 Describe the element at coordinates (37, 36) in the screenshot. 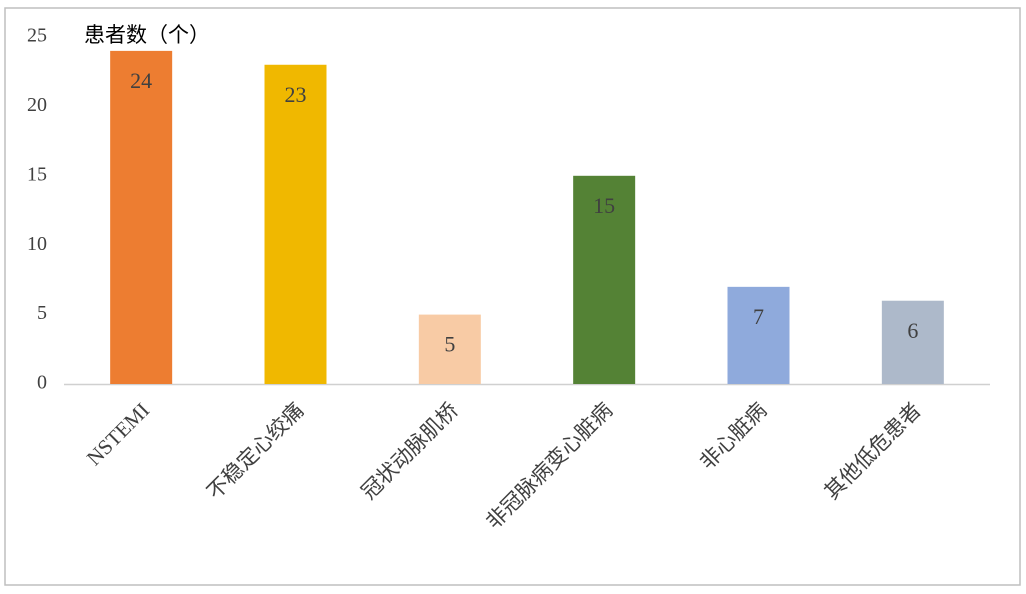

I see `y-tick-label: 25` at that location.